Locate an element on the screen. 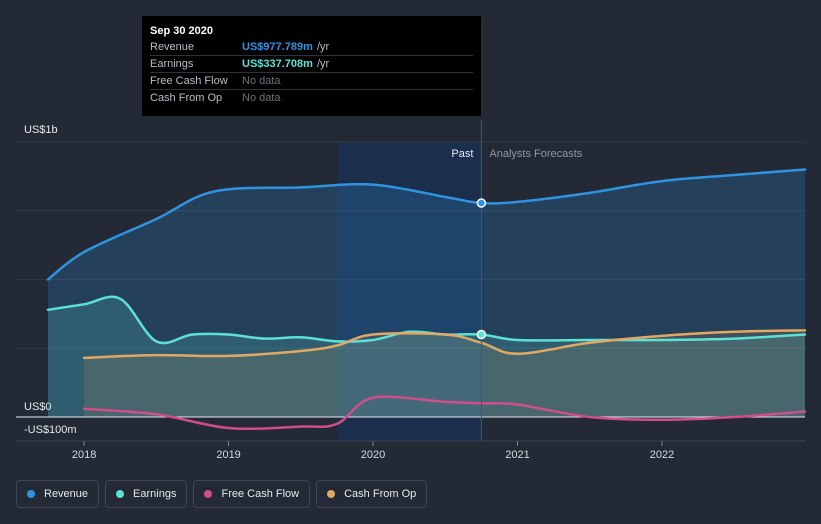 The height and width of the screenshot is (524, 821). tooltip-row-value: US$977.789m is located at coordinates (277, 47).